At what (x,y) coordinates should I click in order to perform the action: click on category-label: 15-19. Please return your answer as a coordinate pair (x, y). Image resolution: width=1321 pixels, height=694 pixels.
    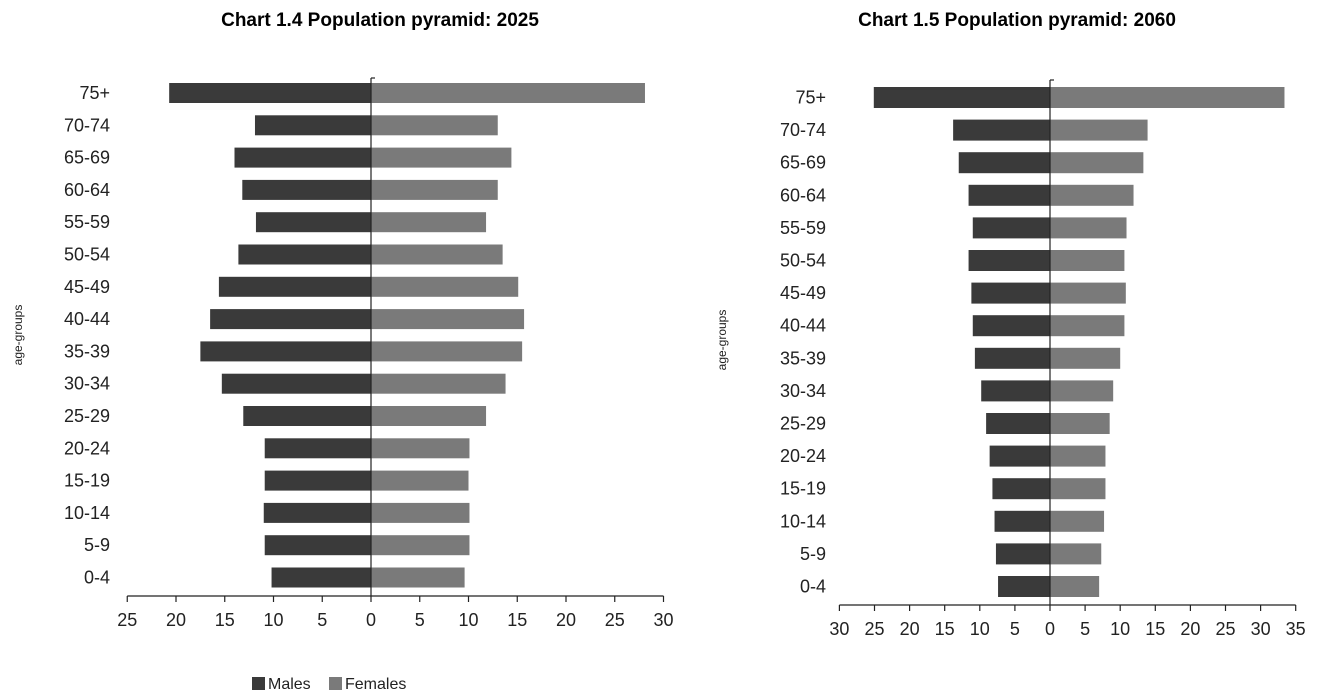
    Looking at the image, I should click on (87, 481).